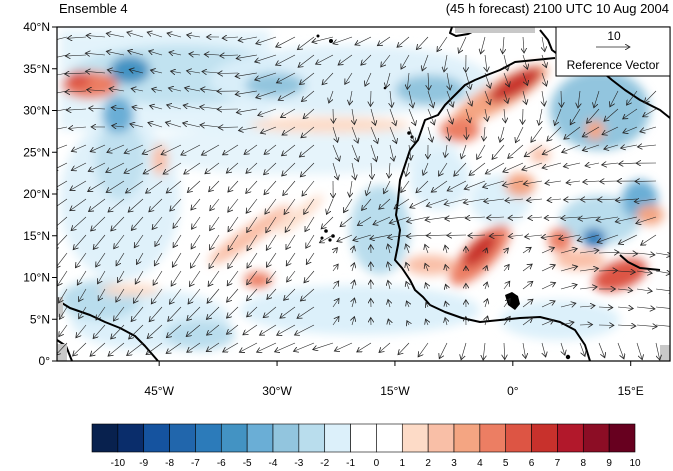 This screenshot has width=673, height=471. What do you see at coordinates (395, 391) in the screenshot?
I see `x-tick-label: 15°W` at bounding box center [395, 391].